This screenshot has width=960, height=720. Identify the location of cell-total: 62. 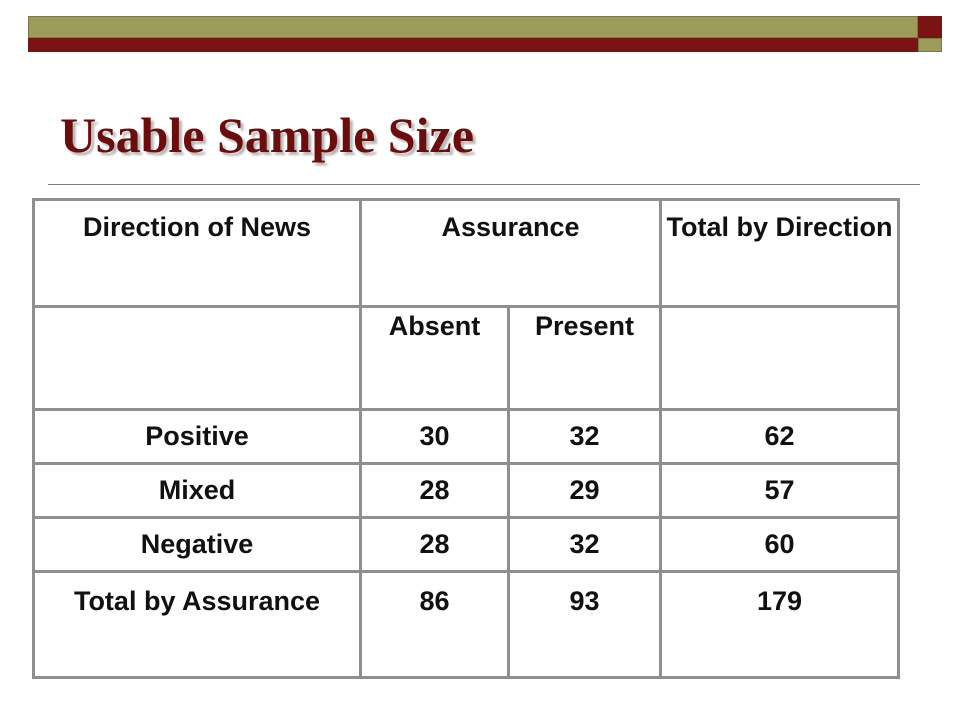
(780, 436).